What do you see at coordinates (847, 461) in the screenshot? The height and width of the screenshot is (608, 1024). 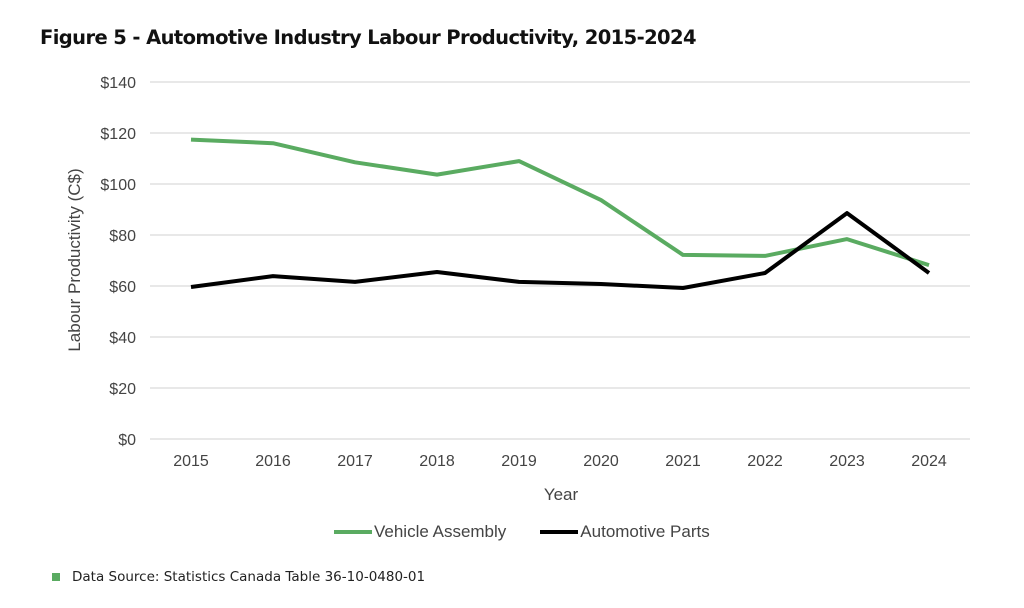 I see `x-tick-label: 2023` at bounding box center [847, 461].